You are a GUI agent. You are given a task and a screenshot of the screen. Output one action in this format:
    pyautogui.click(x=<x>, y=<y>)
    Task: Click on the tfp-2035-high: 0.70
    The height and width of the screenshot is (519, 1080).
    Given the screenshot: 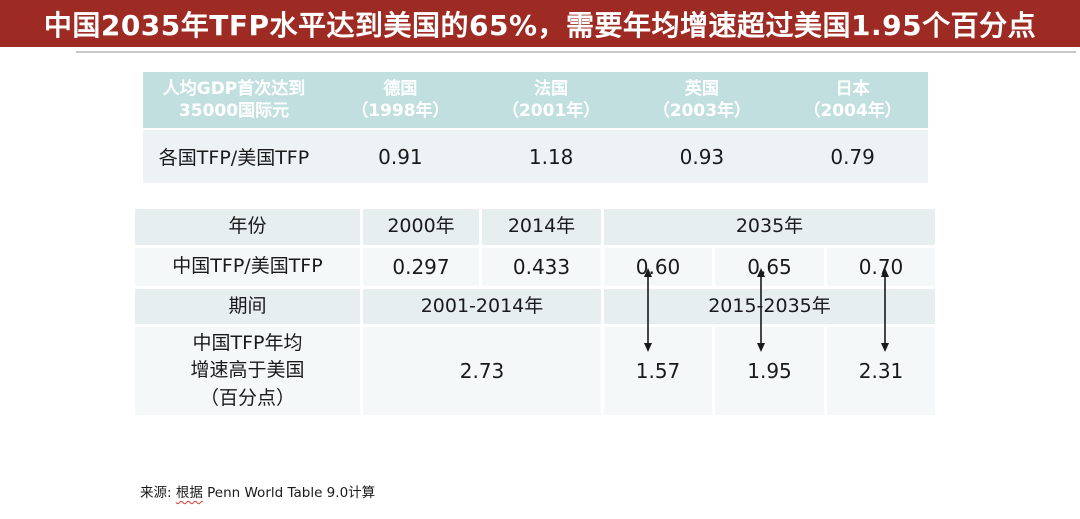 What is the action you would take?
    pyautogui.click(x=881, y=267)
    